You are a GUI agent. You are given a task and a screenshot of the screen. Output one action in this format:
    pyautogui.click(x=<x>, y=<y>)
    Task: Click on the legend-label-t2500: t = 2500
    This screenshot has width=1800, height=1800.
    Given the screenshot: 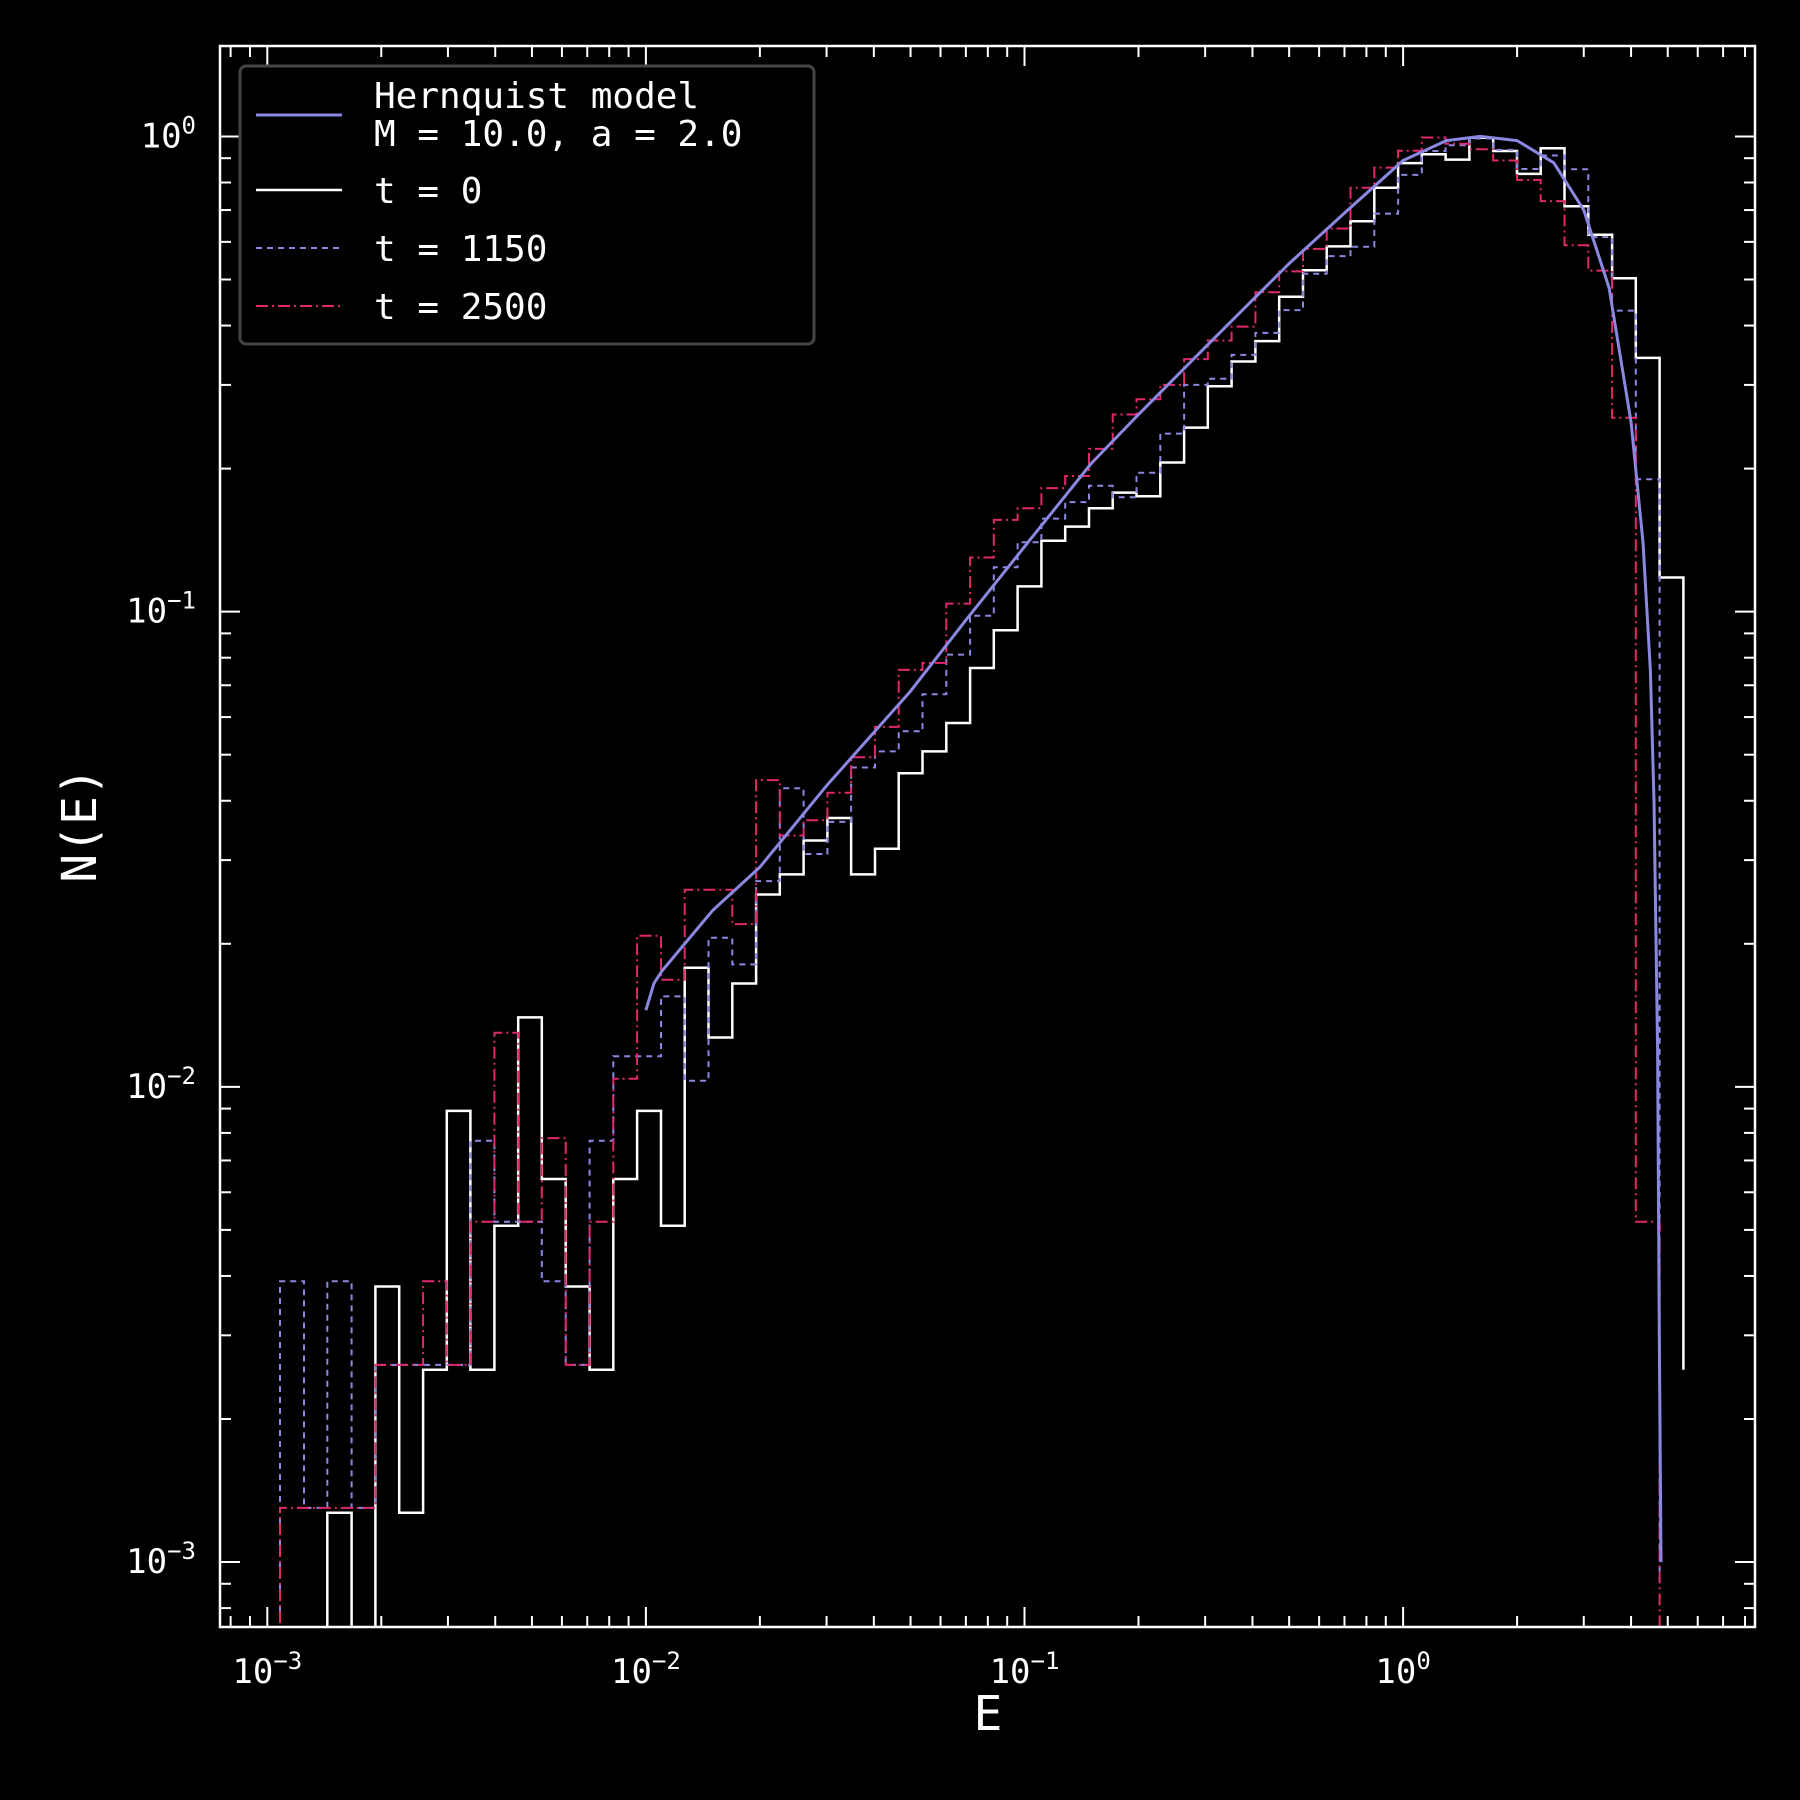 What is the action you would take?
    pyautogui.click(x=460, y=307)
    